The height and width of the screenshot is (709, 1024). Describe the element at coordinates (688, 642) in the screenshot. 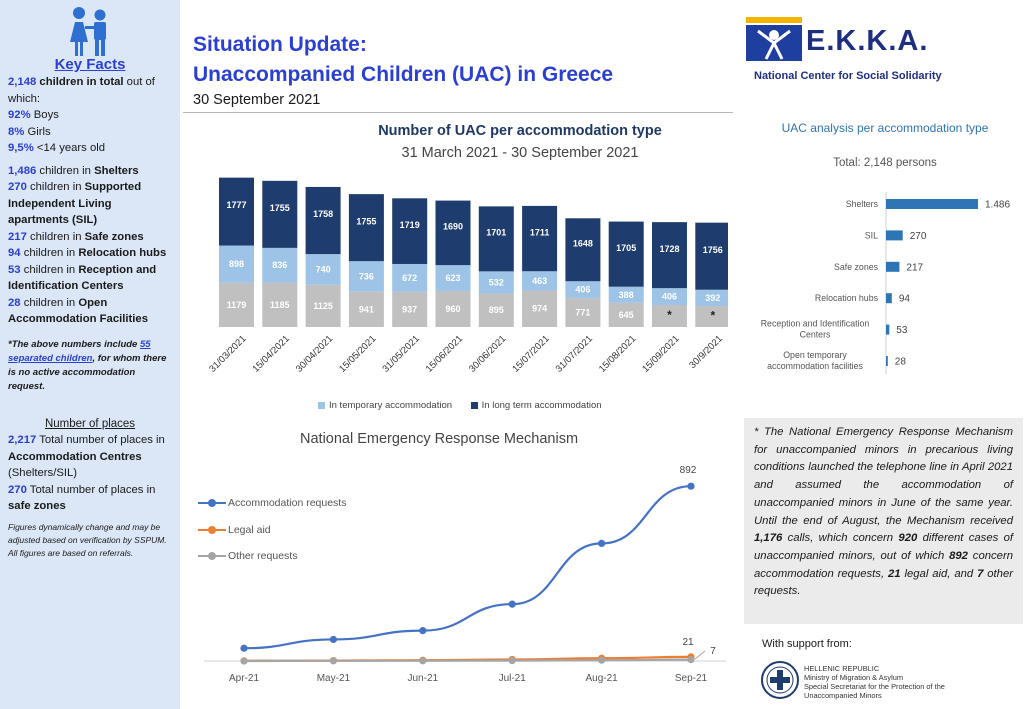

I see `data-label-legal-aid: 21` at that location.